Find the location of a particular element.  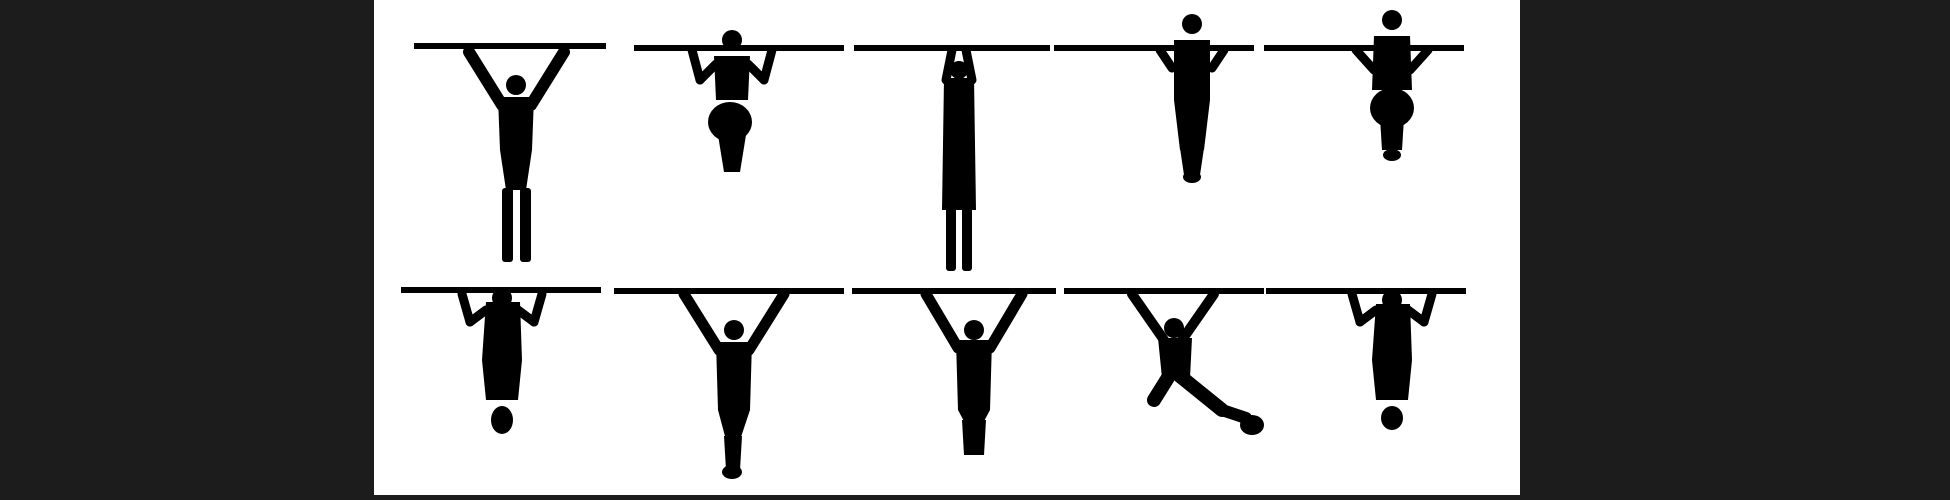

bar-row1-seg5 is located at coordinates (1364, 48).